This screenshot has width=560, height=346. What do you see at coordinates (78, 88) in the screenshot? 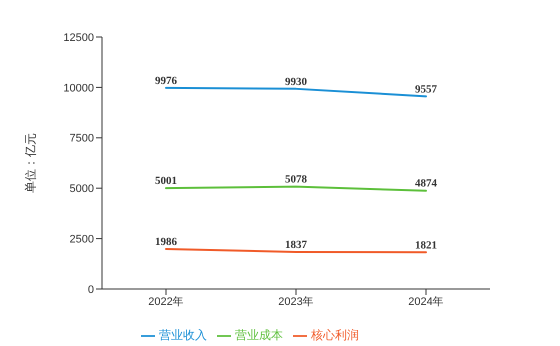
I see `y-tick-label: 10000` at bounding box center [78, 88].